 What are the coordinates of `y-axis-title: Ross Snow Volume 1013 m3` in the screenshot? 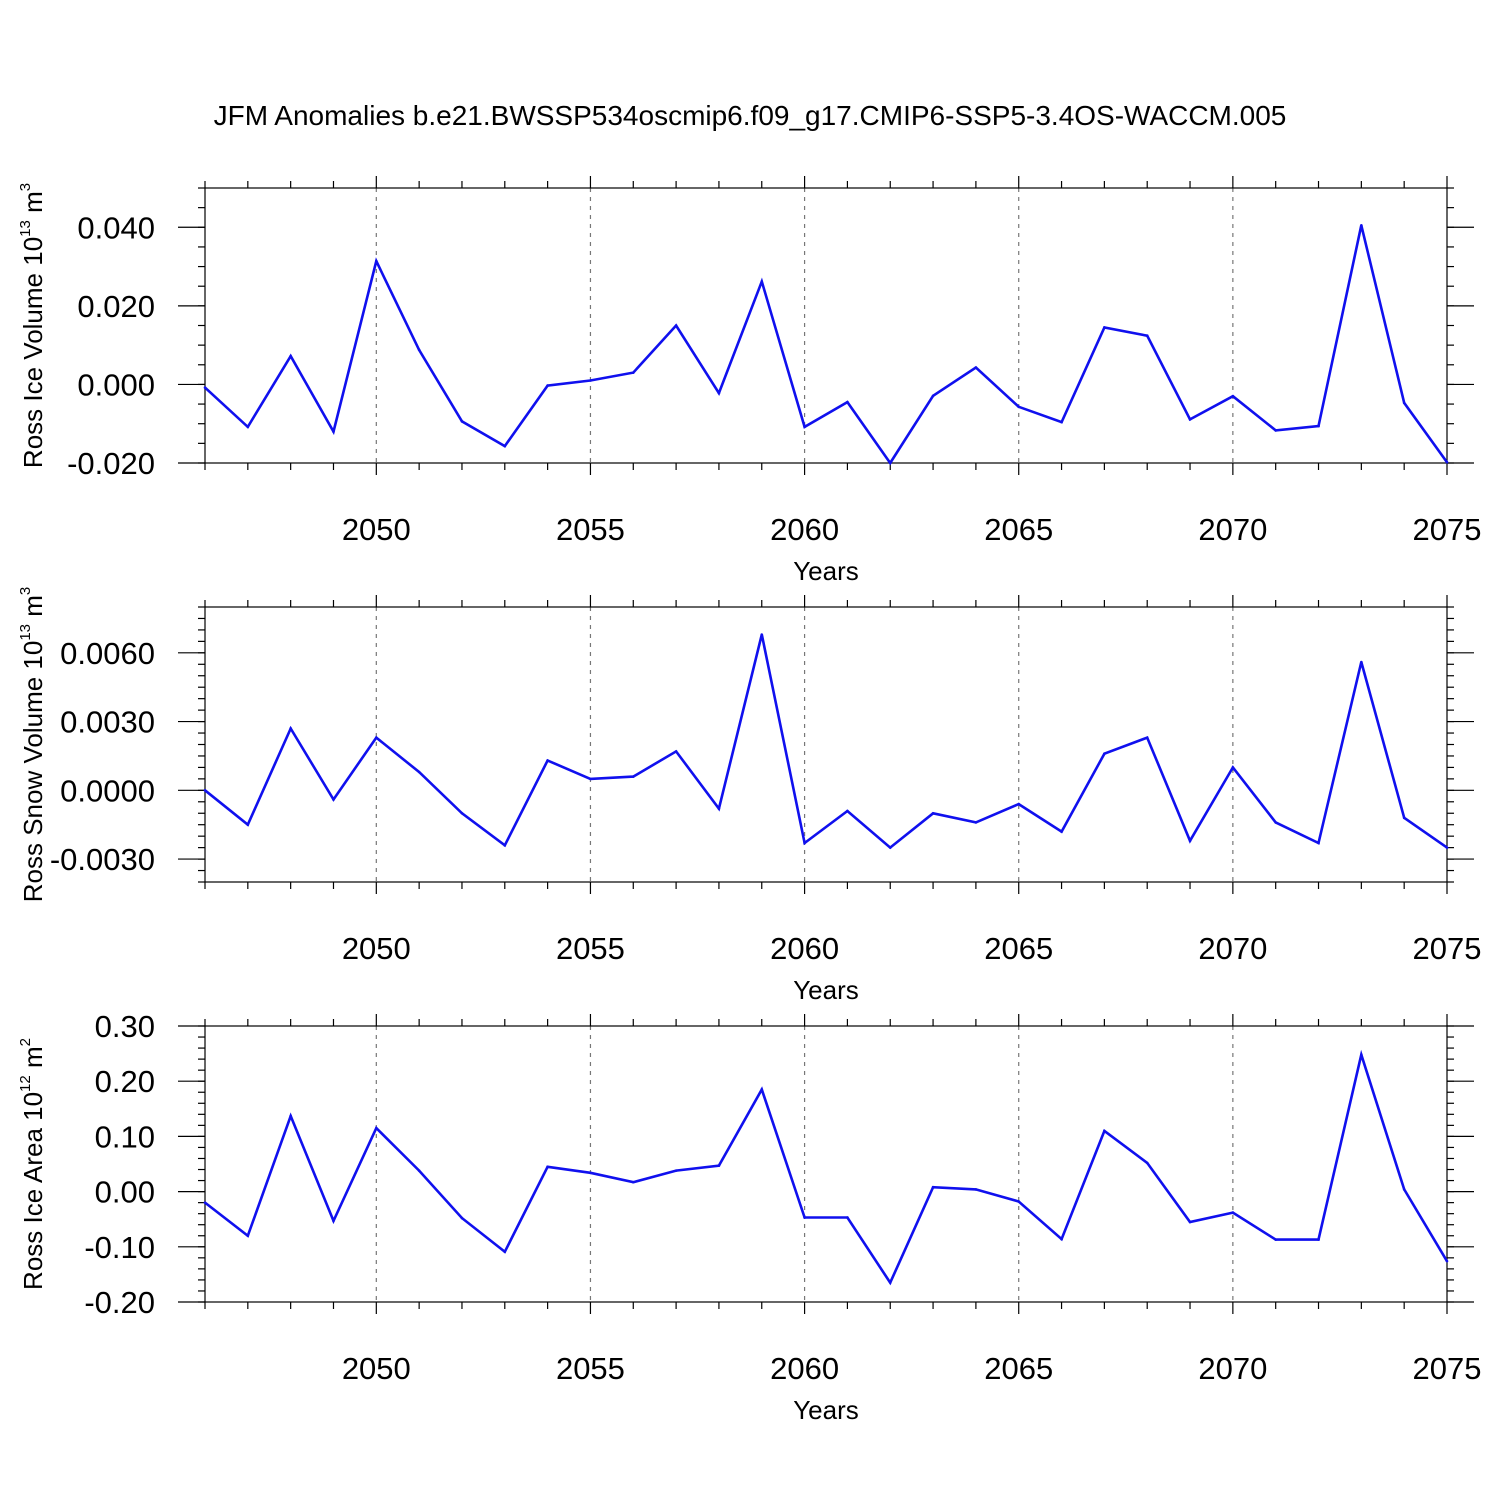 It's located at (32, 745).